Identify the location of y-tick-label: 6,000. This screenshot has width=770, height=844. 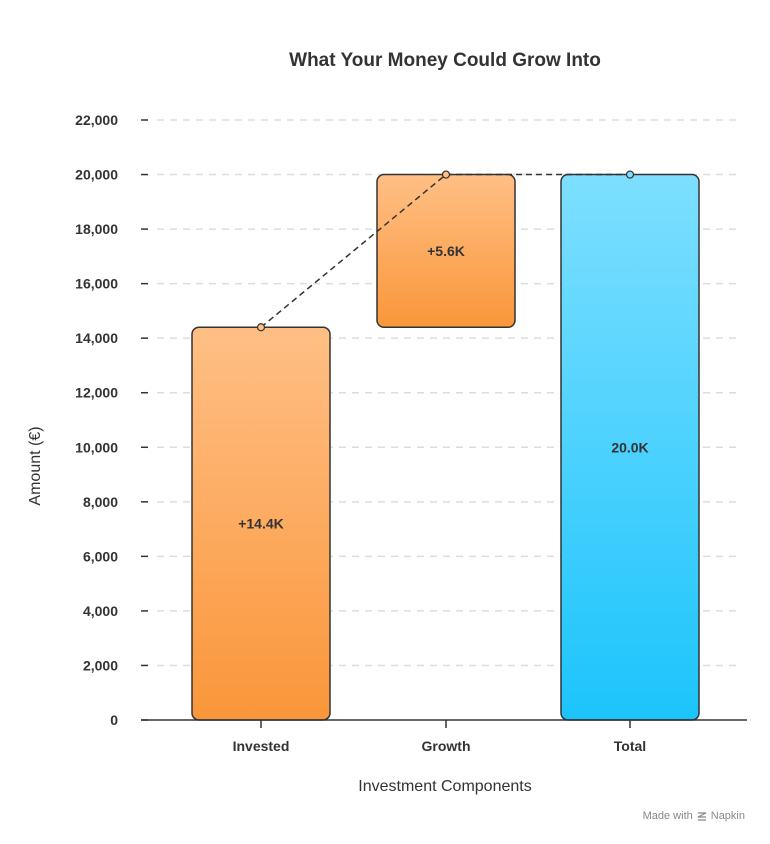
(100, 556).